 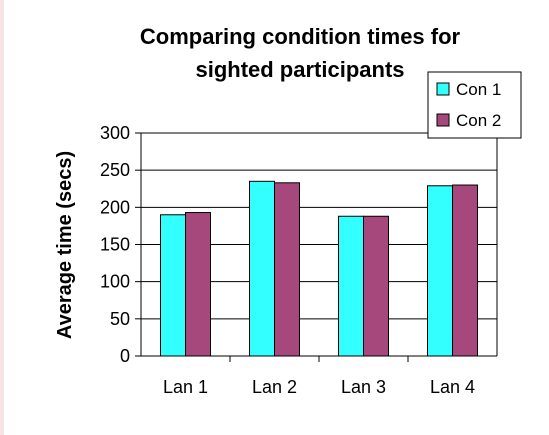 I want to click on legend-label-con-2: Con 2, so click(x=478, y=120).